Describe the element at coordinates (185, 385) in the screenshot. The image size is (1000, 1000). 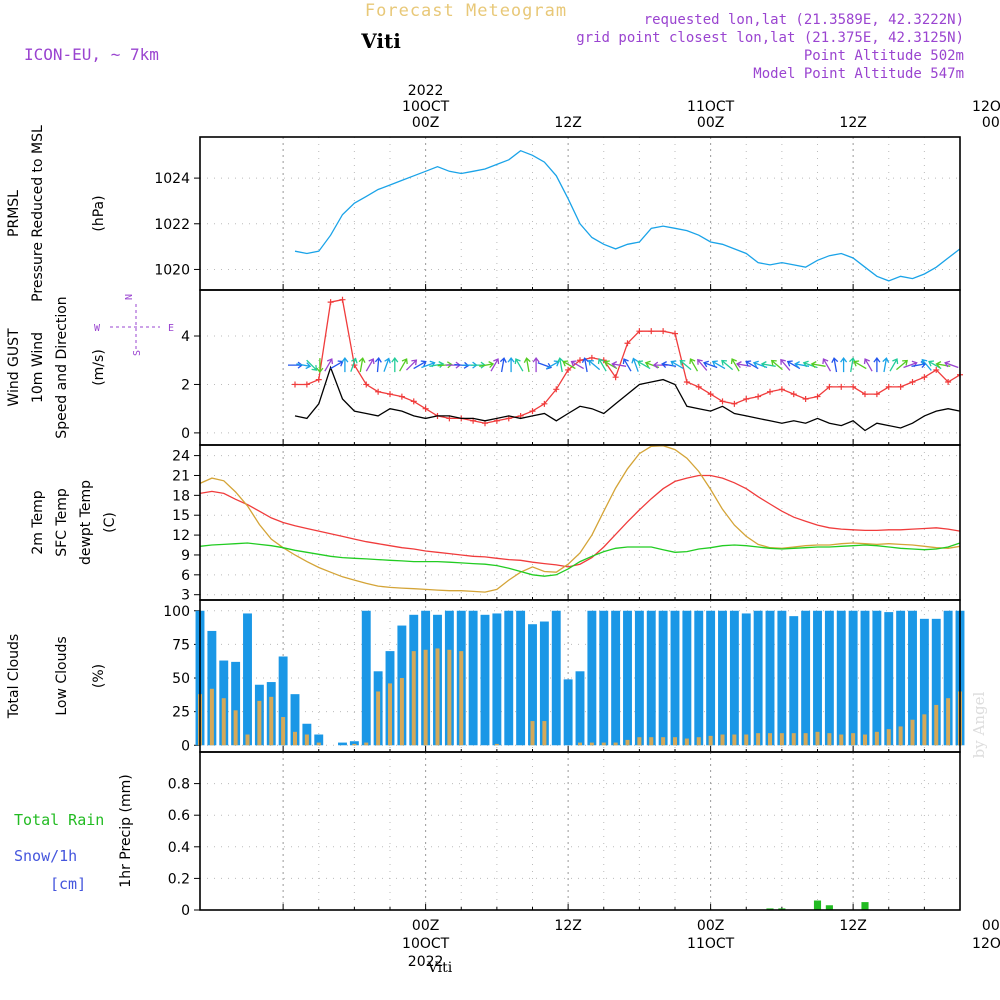
I see `y-tick-label: 2` at that location.